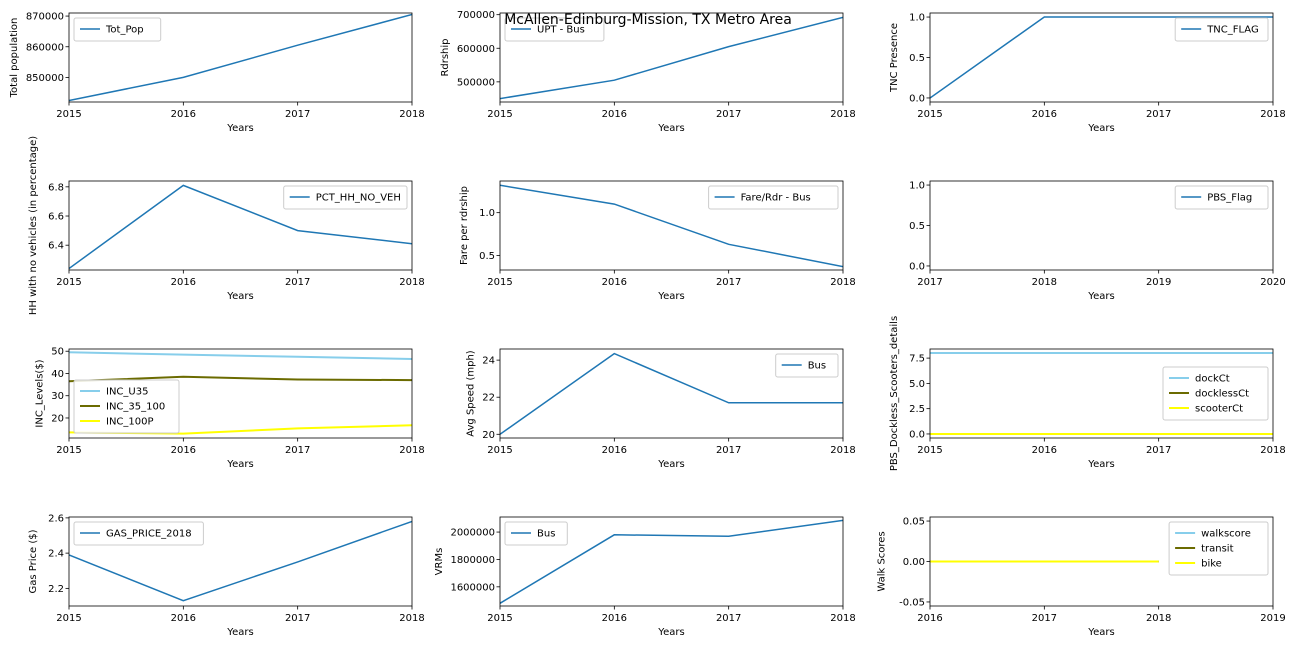 The height and width of the screenshot is (652, 1296). I want to click on y-tick-label: 2.2, so click(56, 589).